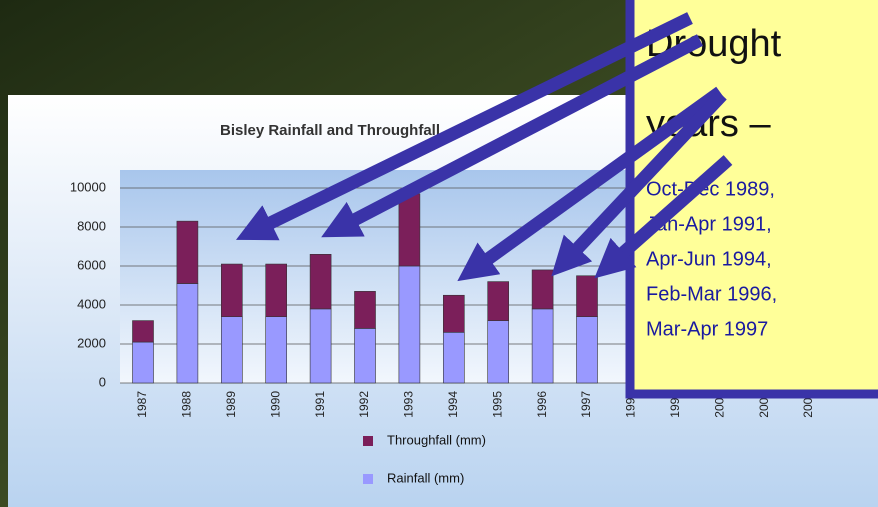 Image resolution: width=878 pixels, height=507 pixels. Describe the element at coordinates (142, 404) in the screenshot. I see `x-tick-label: 1987` at that location.